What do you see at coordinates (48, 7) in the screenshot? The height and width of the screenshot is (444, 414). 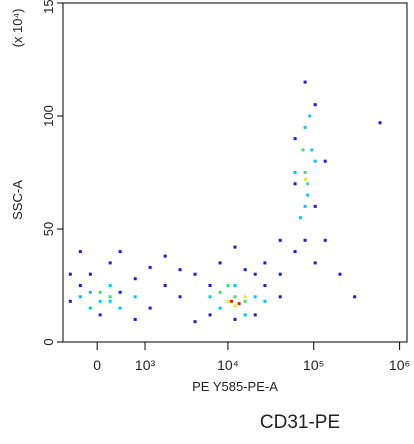 I see `y-tick-label: 150` at bounding box center [48, 7].